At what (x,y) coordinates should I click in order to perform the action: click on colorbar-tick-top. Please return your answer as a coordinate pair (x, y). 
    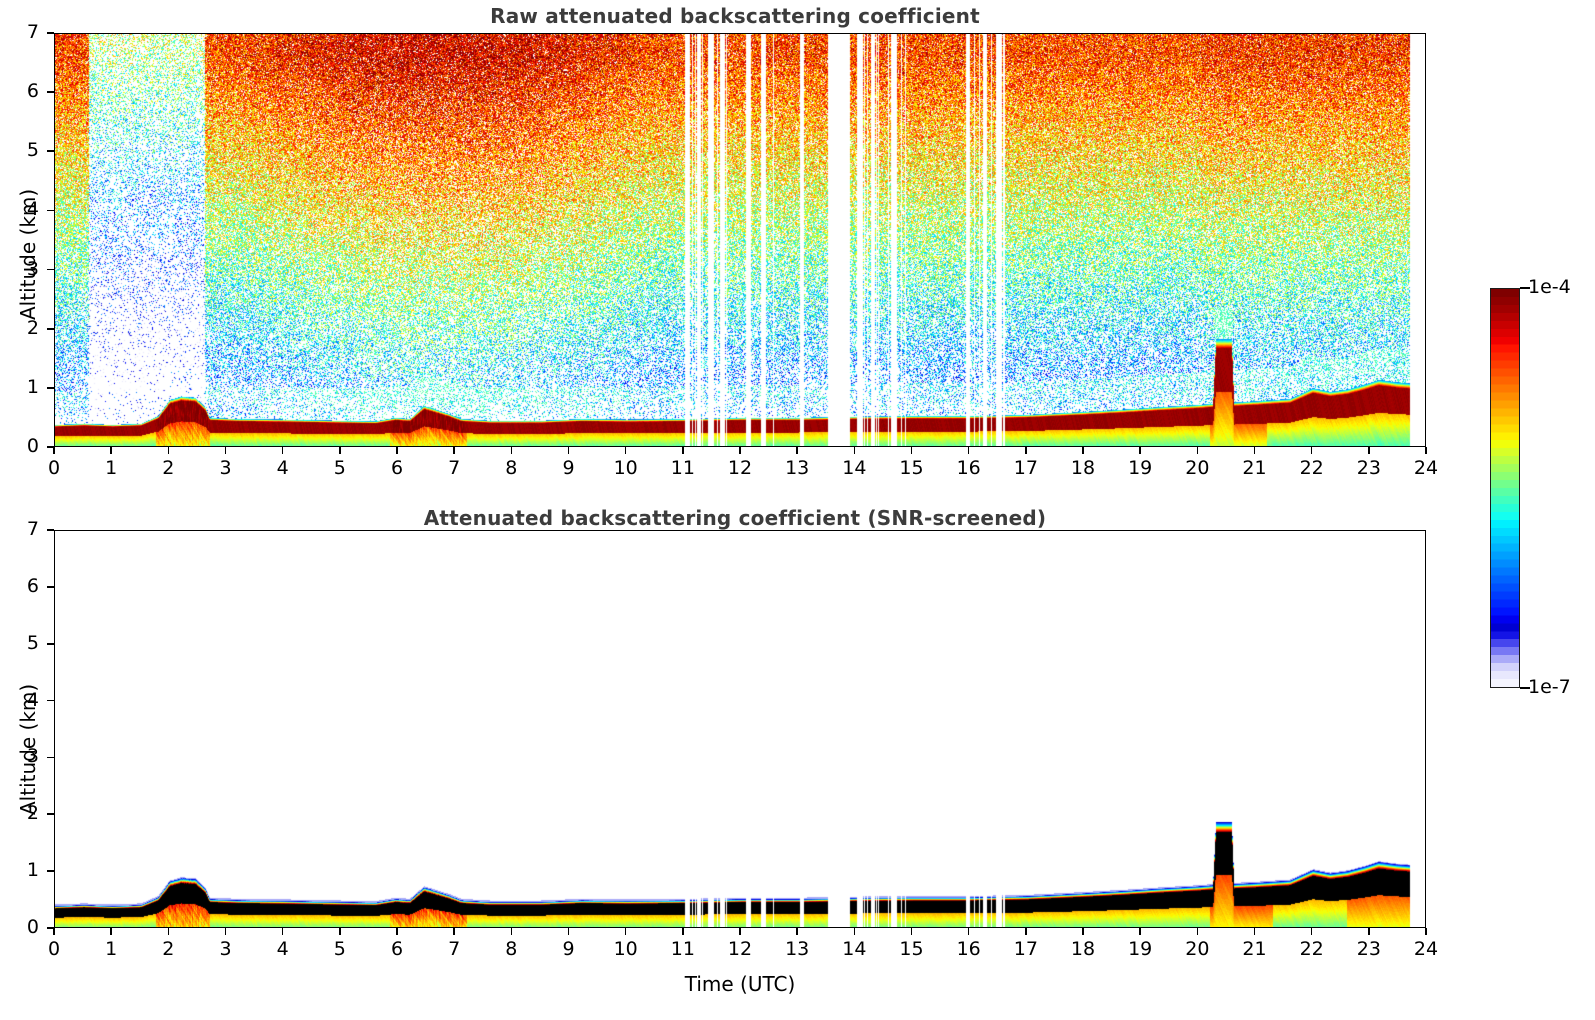
    Looking at the image, I should click on (1525, 288).